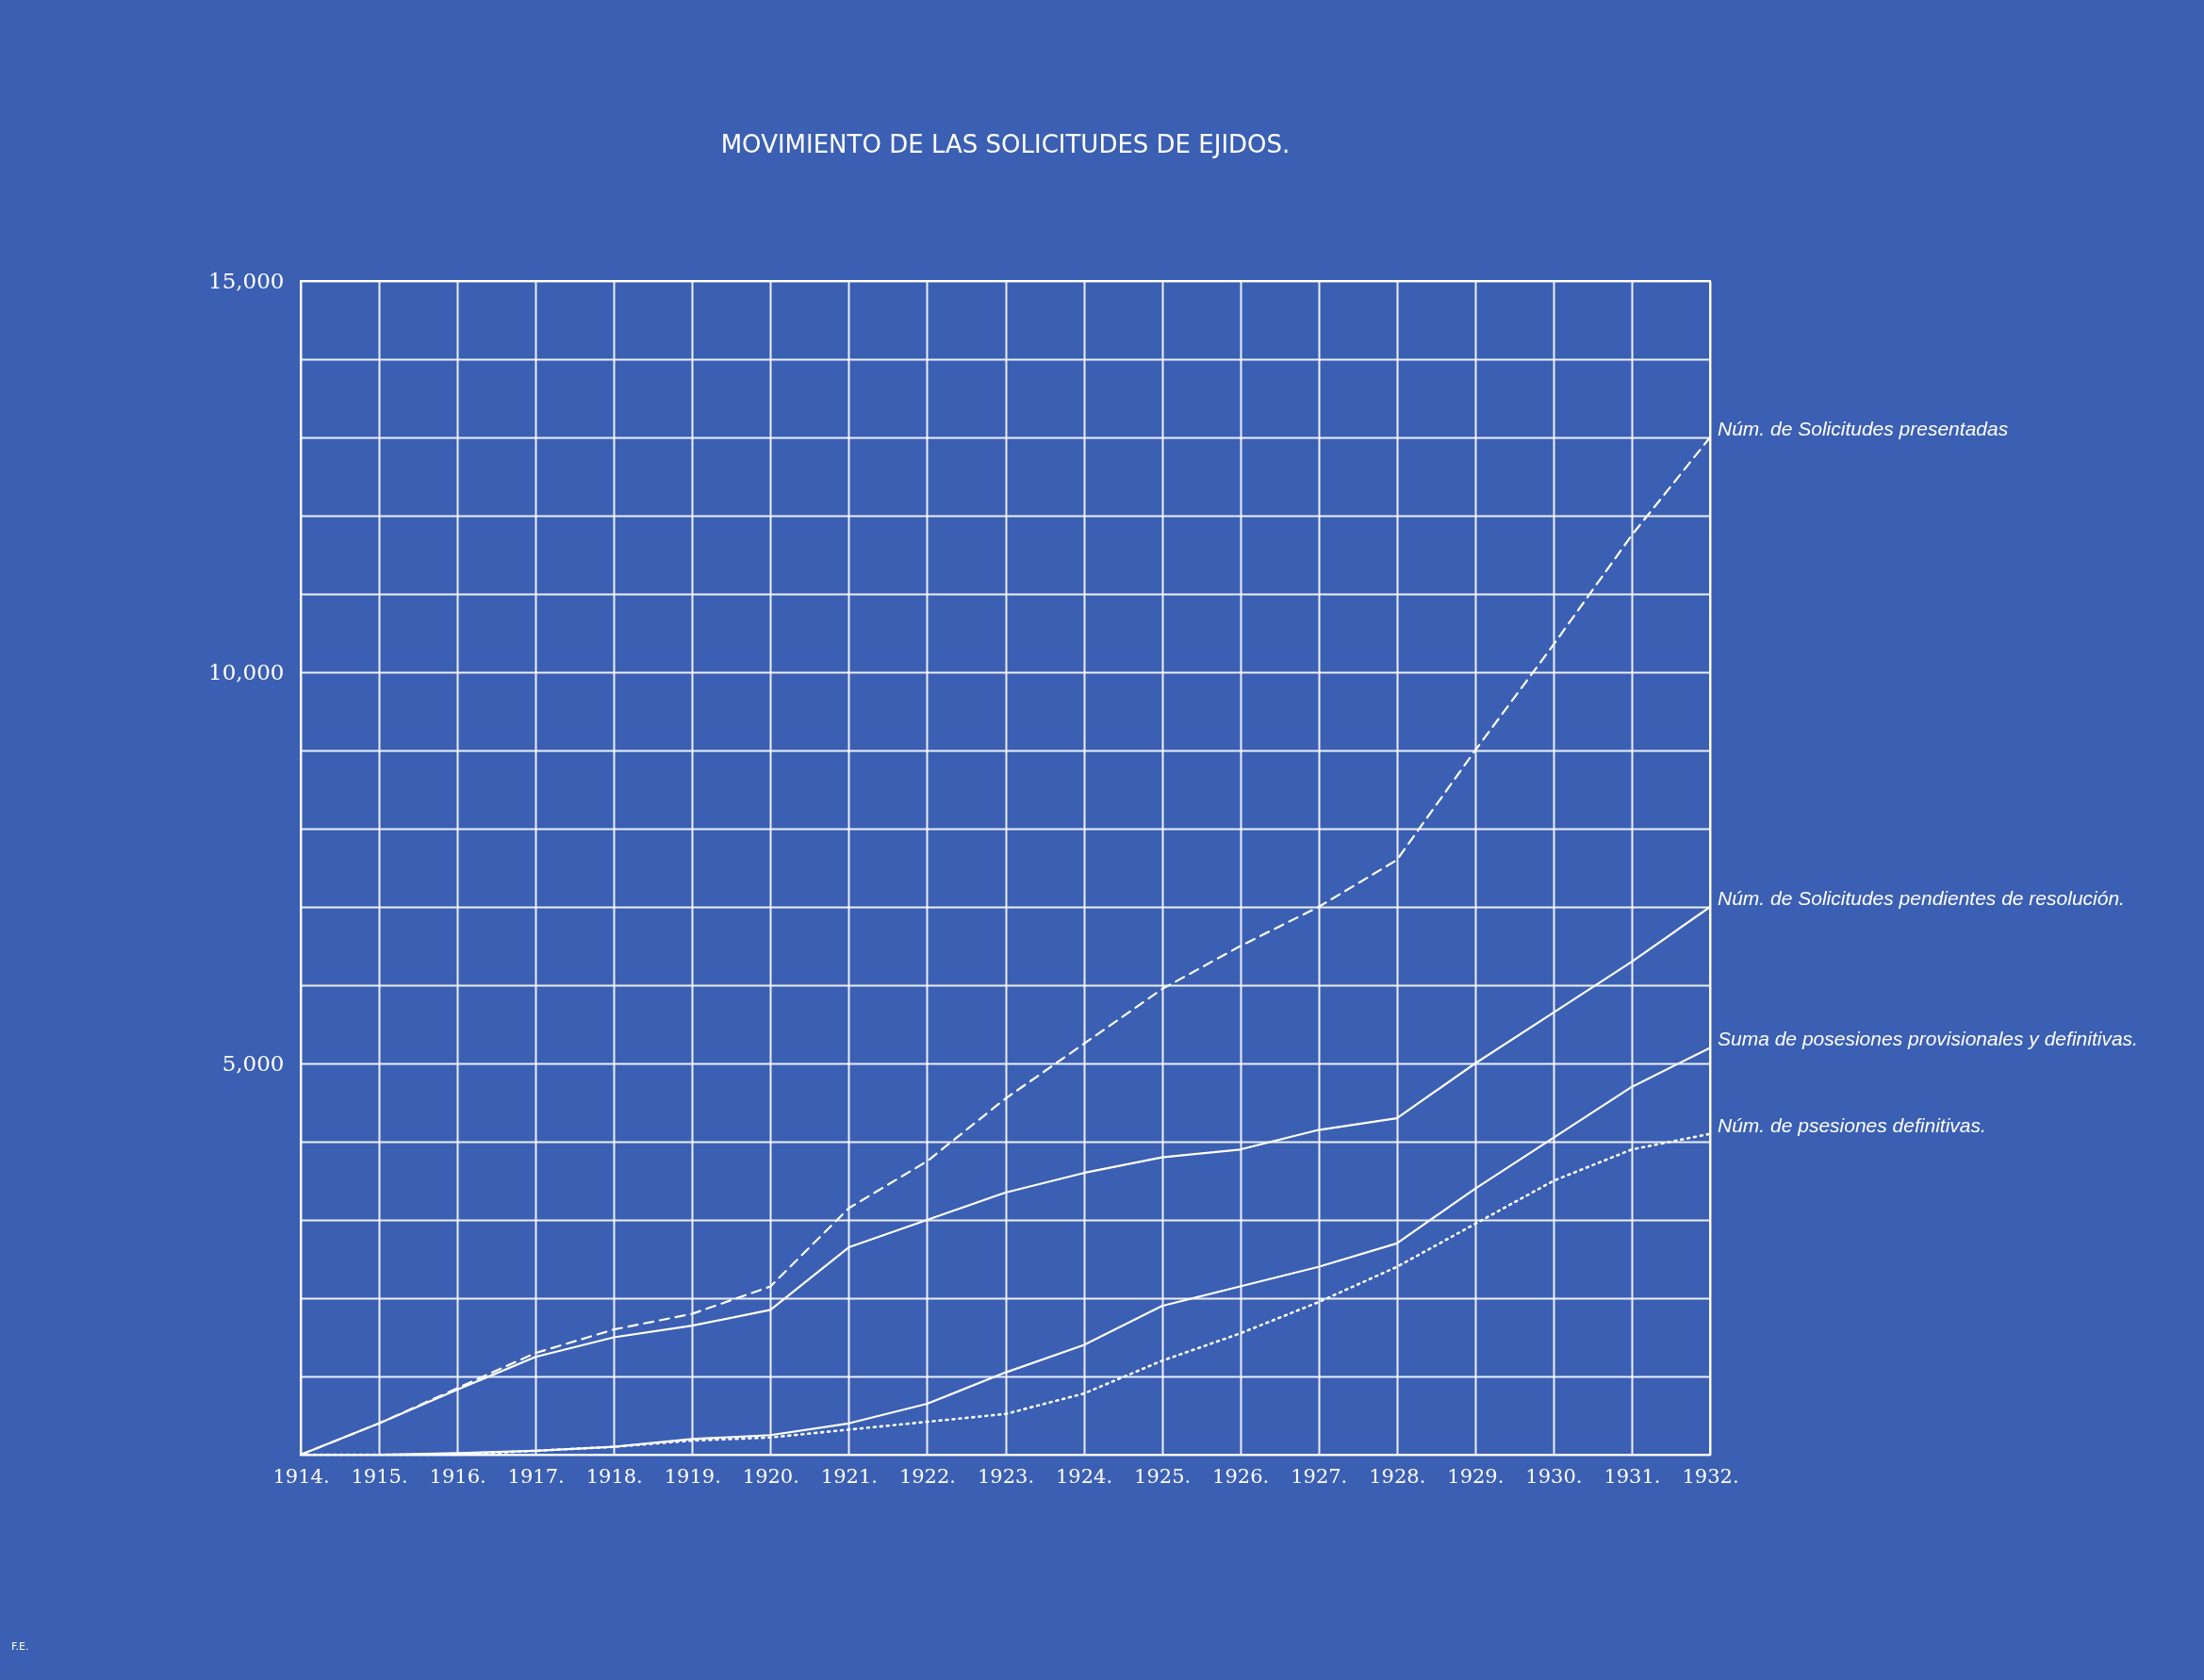 This screenshot has width=2204, height=1680. I want to click on x-tick-label: 1915., so click(379, 1476).